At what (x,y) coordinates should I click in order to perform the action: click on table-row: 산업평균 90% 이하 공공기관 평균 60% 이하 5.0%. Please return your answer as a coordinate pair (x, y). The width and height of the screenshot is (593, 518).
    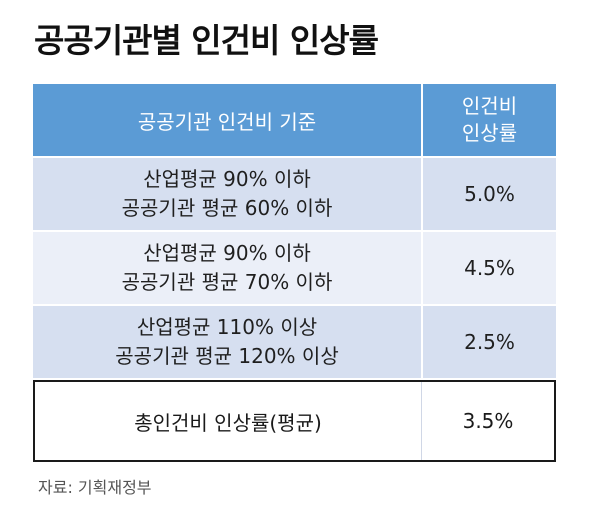
    Looking at the image, I should click on (294, 193).